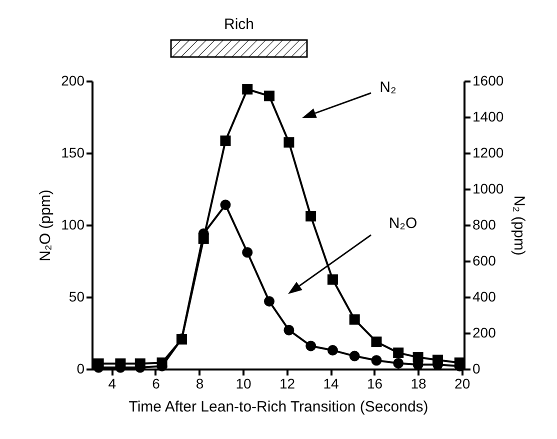 This screenshot has width=557, height=439. Describe the element at coordinates (76, 296) in the screenshot. I see `y-tick-label: 50` at that location.